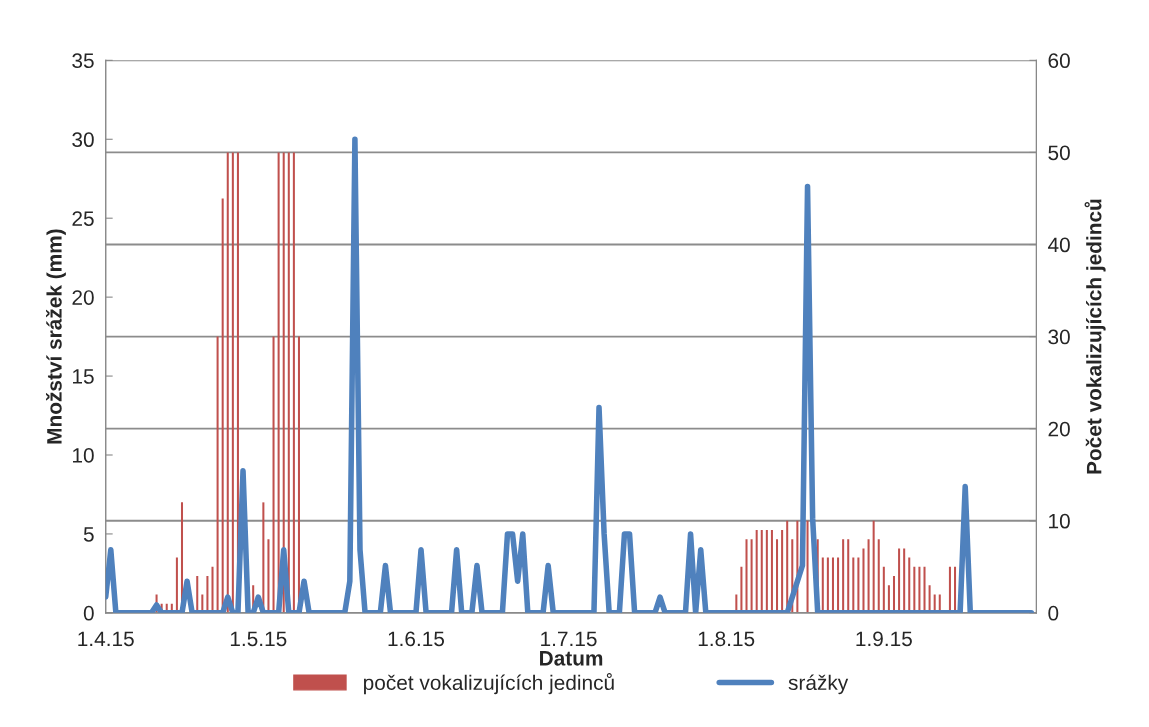 The image size is (1149, 727). Describe the element at coordinates (1053, 613) in the screenshot. I see `y2-tick-label: 0` at that location.